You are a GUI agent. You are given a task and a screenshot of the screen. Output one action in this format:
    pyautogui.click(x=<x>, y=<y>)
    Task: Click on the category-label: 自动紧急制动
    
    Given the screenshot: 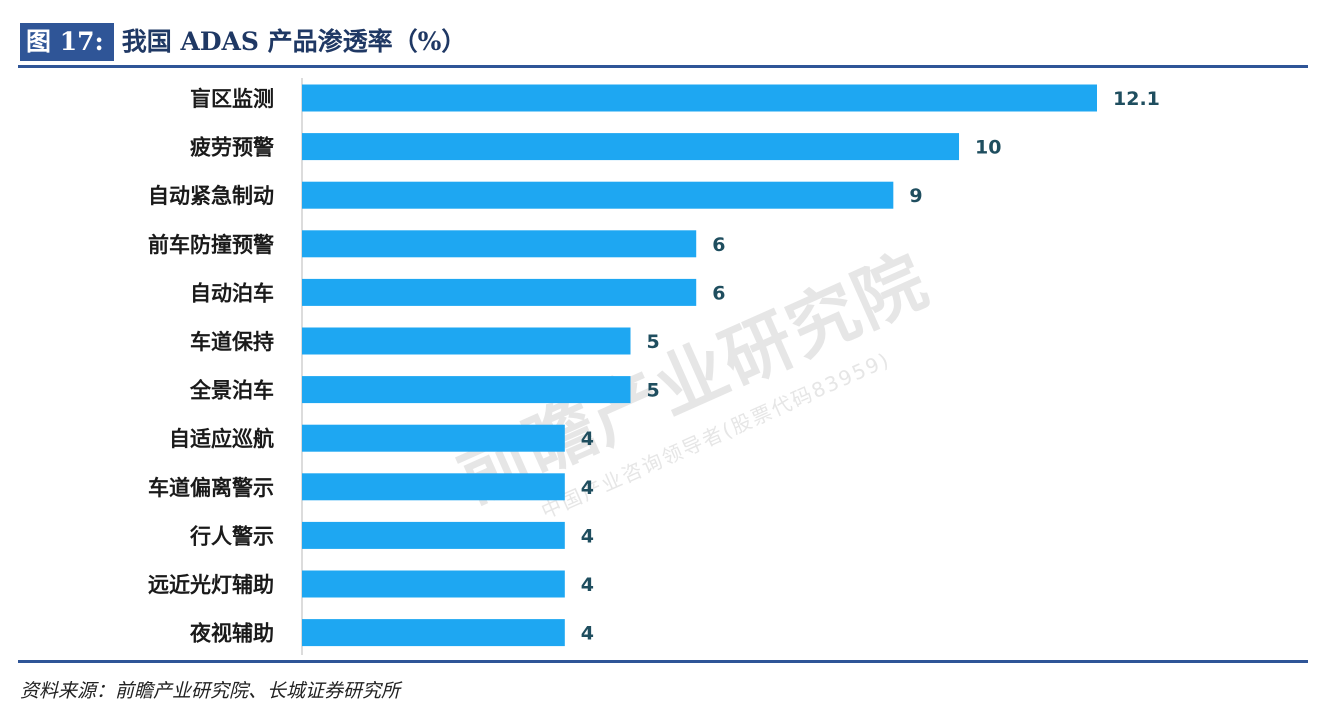 What is the action you would take?
    pyautogui.click(x=211, y=196)
    